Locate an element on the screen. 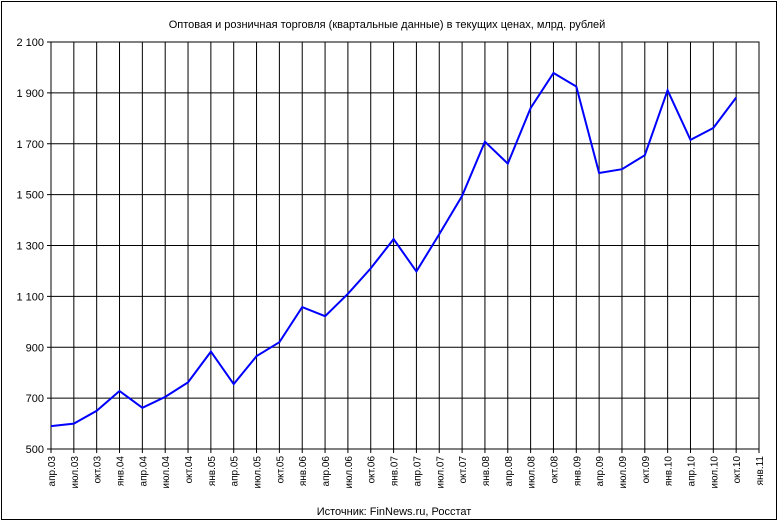  x-tick-label: янв.09 is located at coordinates (577, 471).